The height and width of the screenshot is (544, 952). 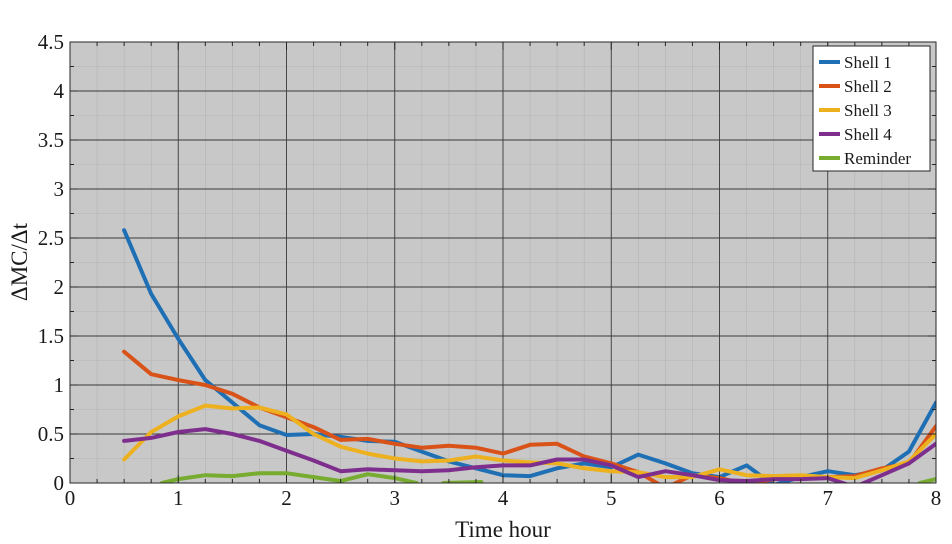 I want to click on y-tick-label: 3.5, so click(x=51, y=140).